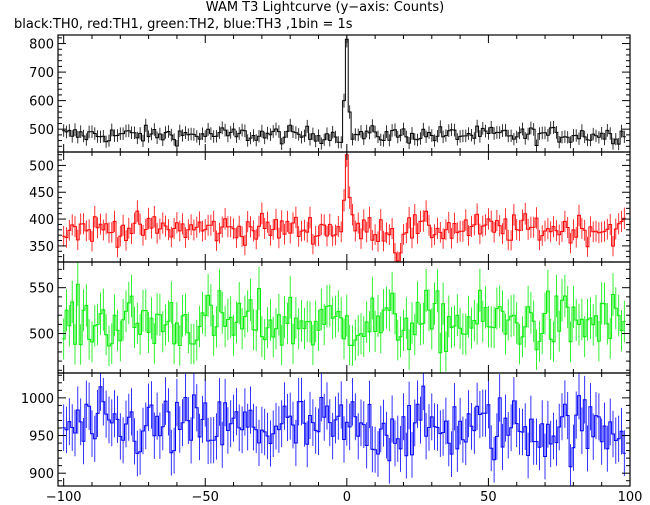 This screenshot has height=505, width=650. What do you see at coordinates (41, 102) in the screenshot?
I see `y-tick-label: 600` at bounding box center [41, 102].